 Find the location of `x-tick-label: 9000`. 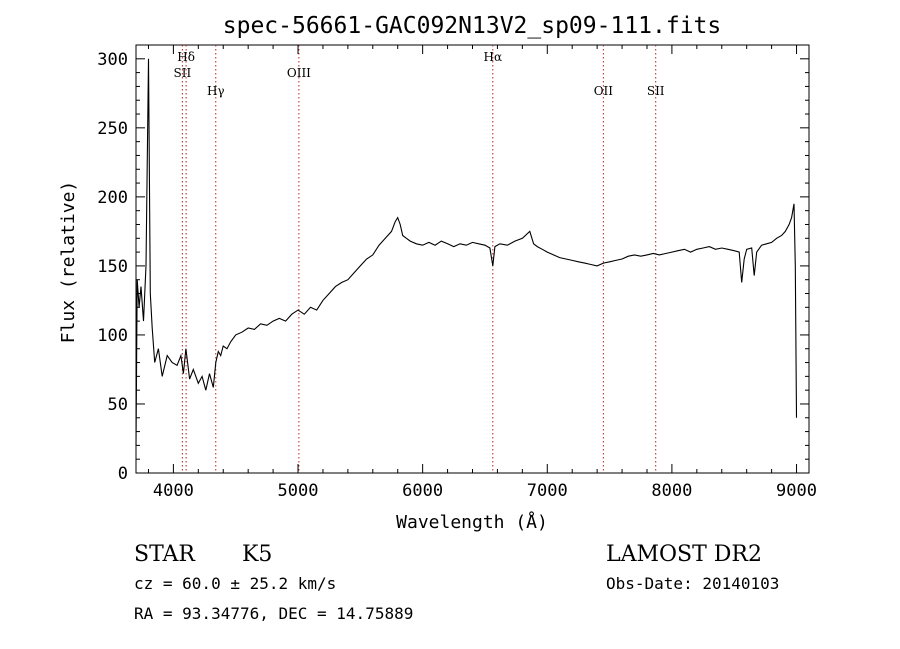

x-tick-label: 9000 is located at coordinates (796, 491).